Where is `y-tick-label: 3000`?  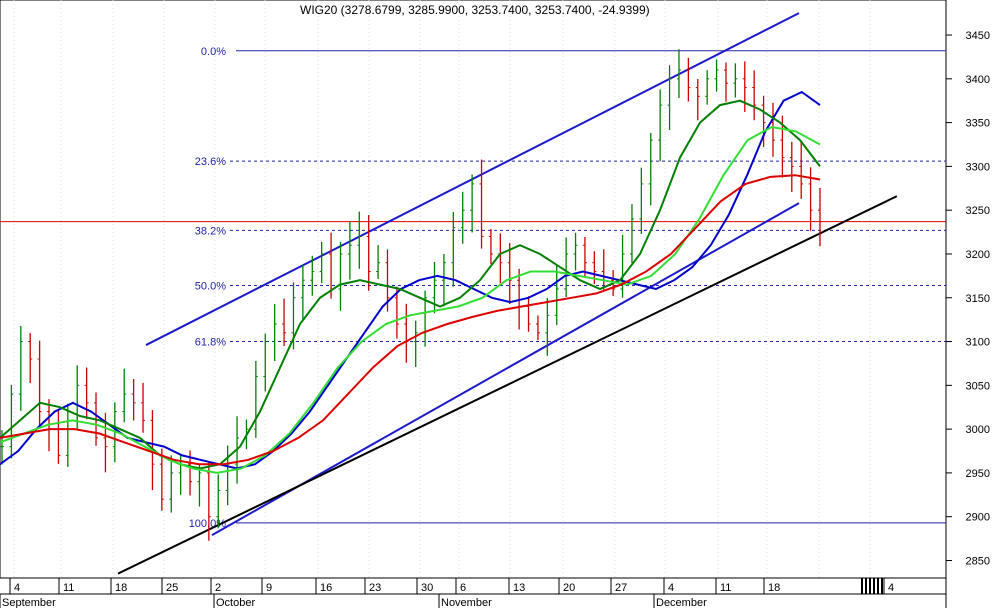 y-tick-label: 3000 is located at coordinates (978, 430).